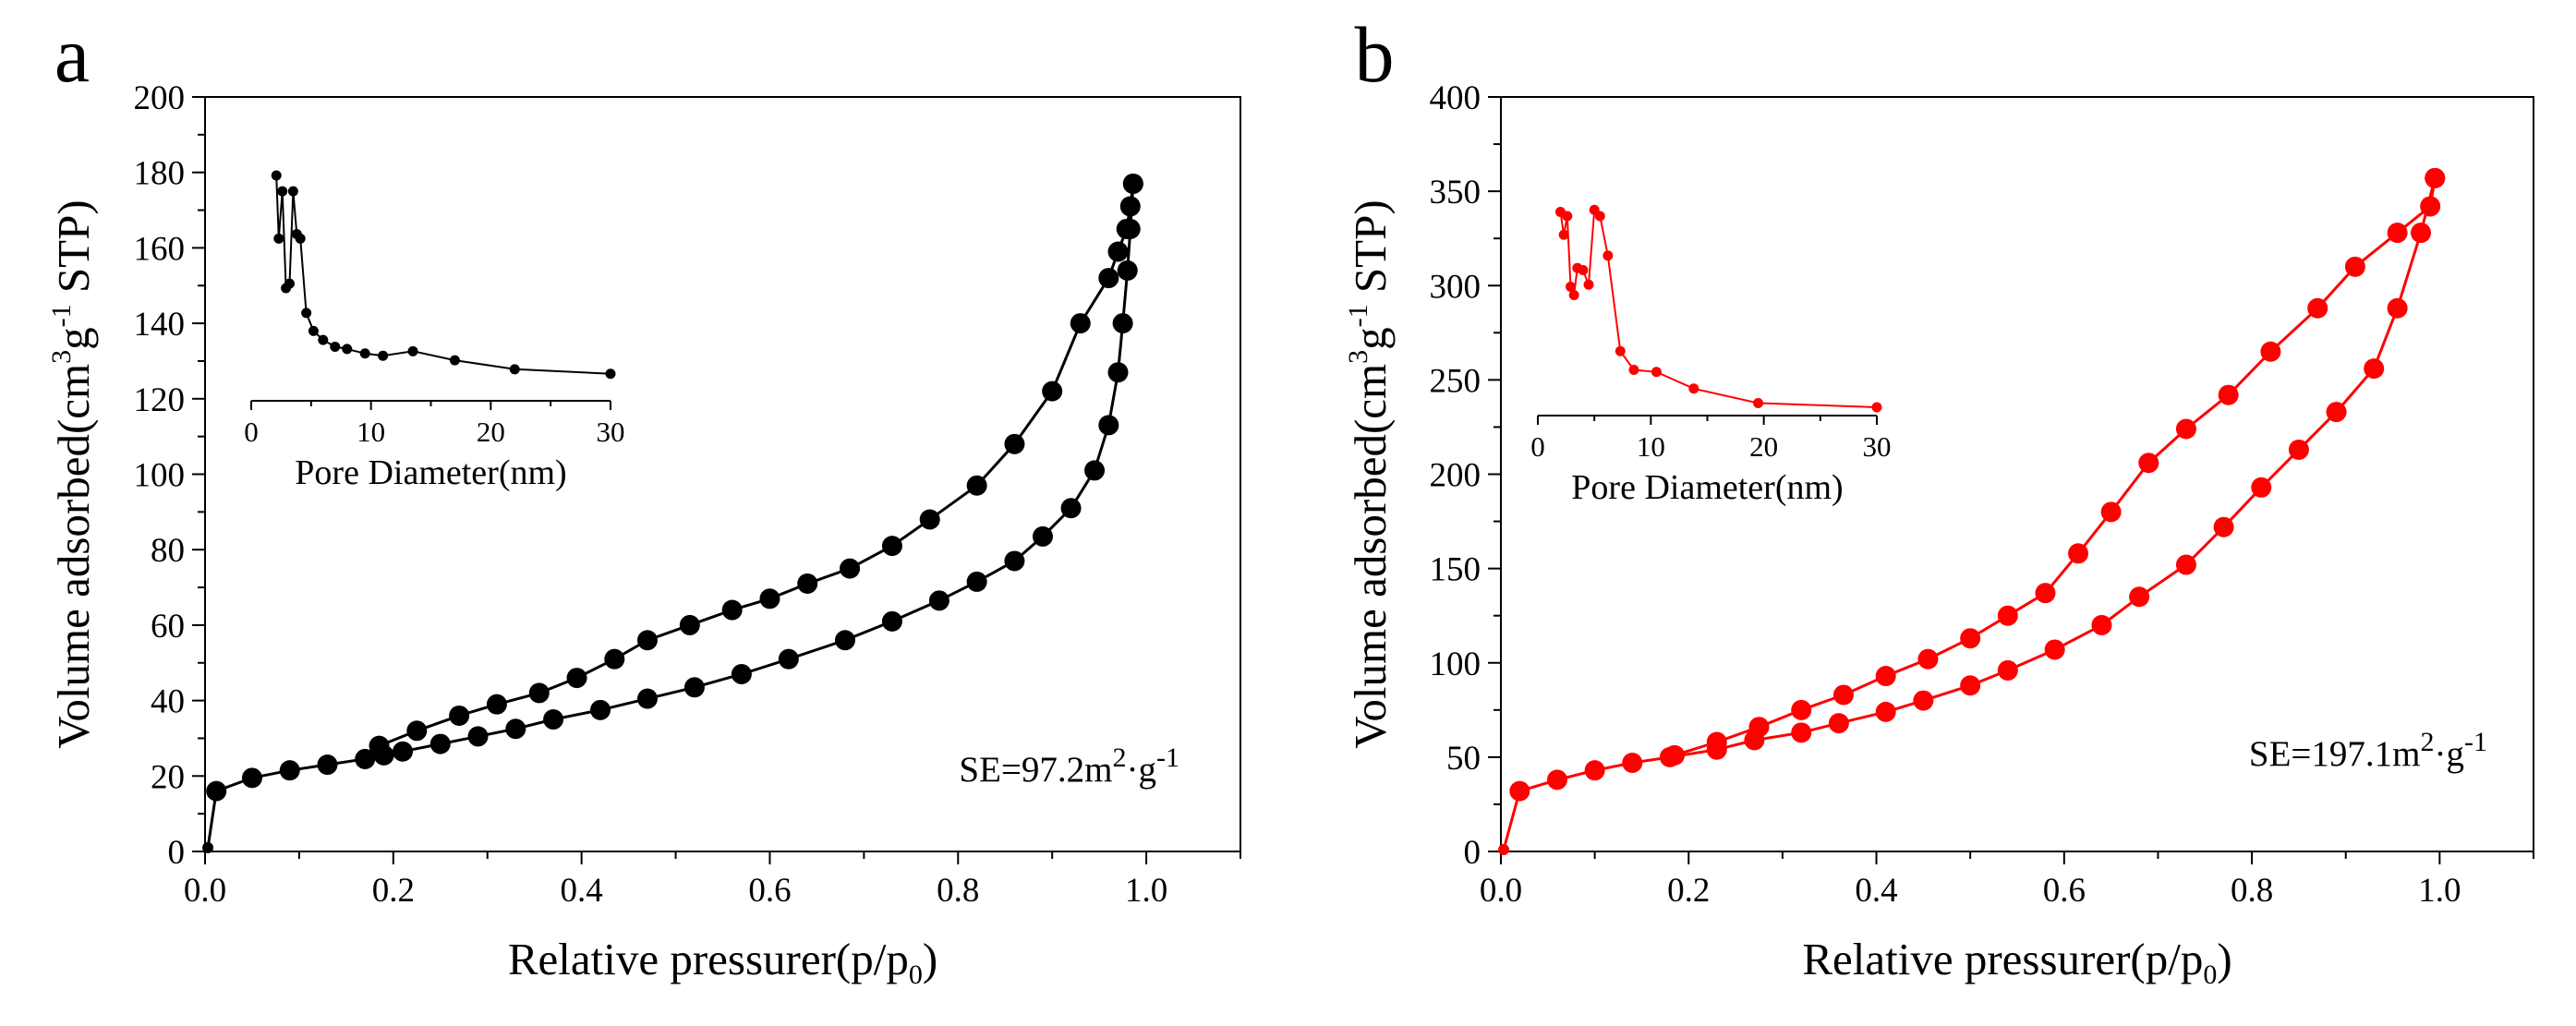 The height and width of the screenshot is (1026, 2576). What do you see at coordinates (160, 476) in the screenshot?
I see `y-tick-label: 100` at bounding box center [160, 476].